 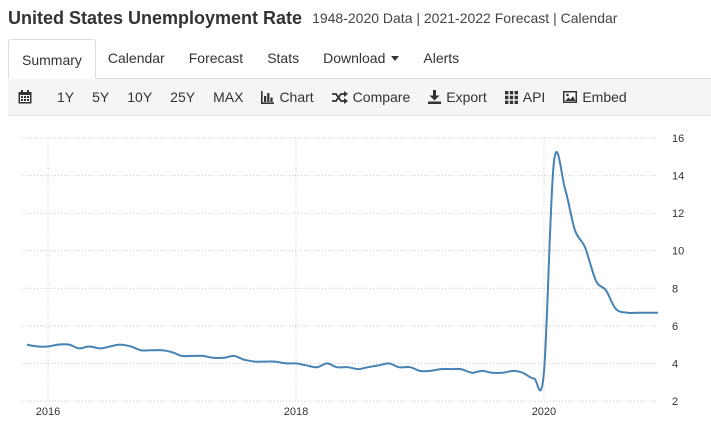 What do you see at coordinates (395, 58) in the screenshot?
I see `chevron-down-icon` at bounding box center [395, 58].